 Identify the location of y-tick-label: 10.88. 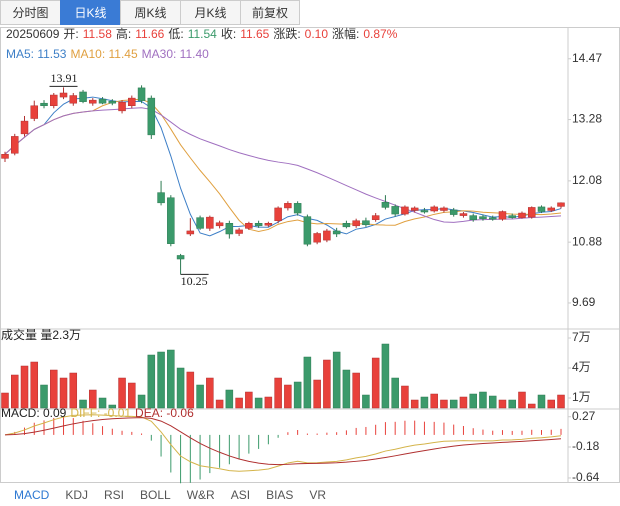
(587, 241).